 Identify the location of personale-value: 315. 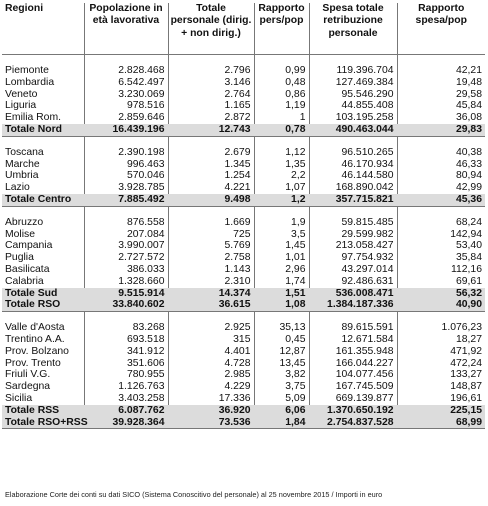
(211, 339).